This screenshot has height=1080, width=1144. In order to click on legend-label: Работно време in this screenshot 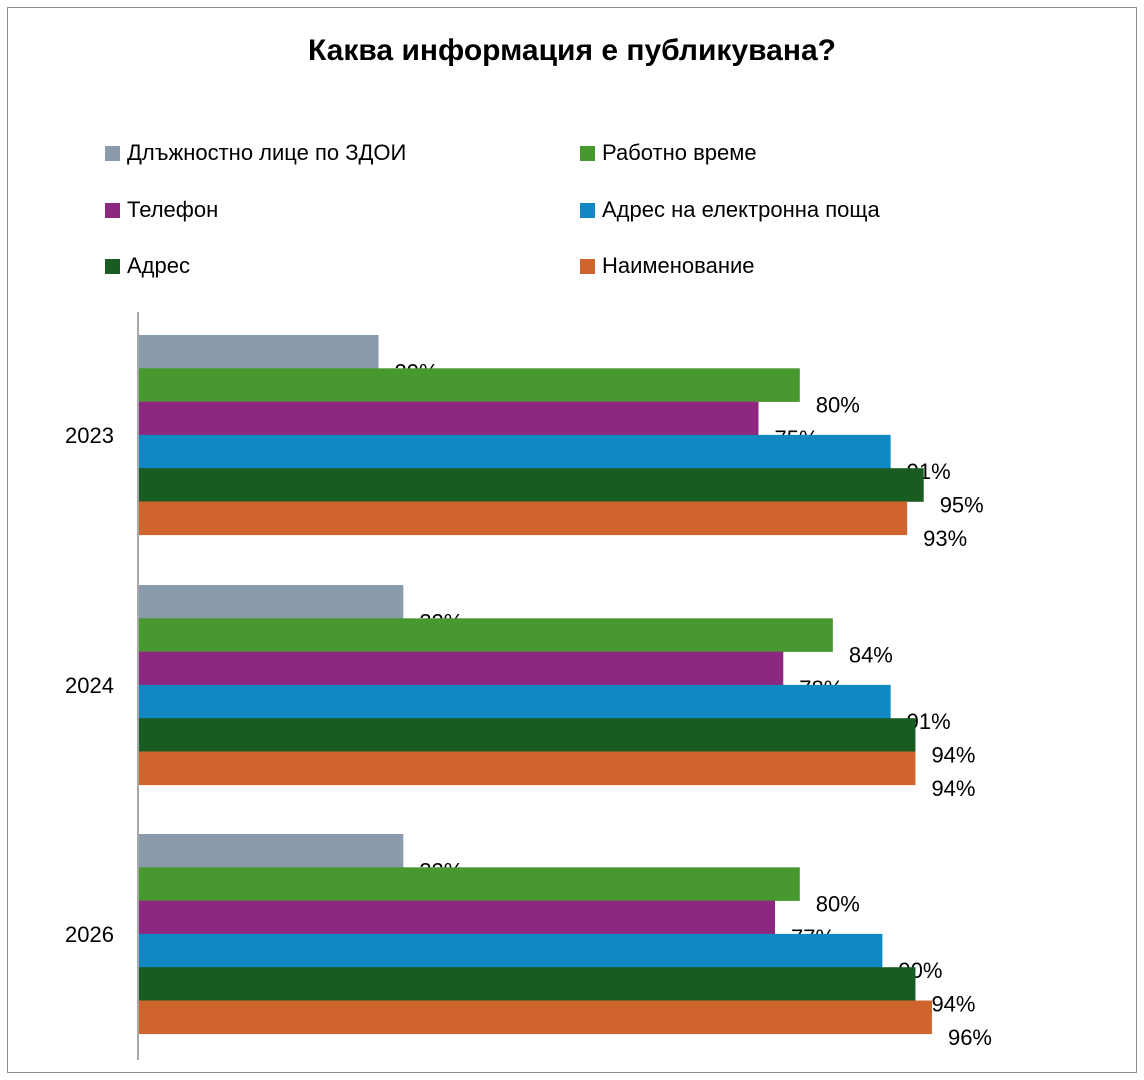, I will do `click(679, 152)`.